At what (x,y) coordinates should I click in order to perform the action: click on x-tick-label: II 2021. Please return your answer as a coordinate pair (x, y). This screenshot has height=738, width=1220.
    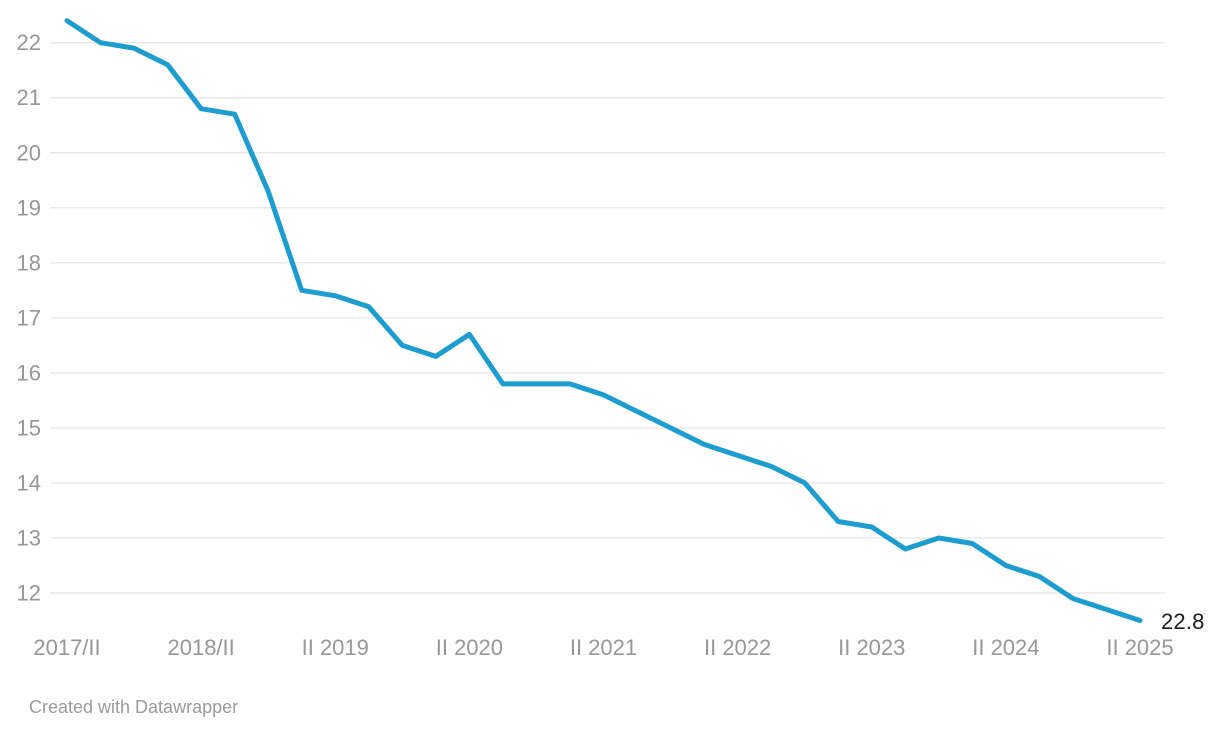
    Looking at the image, I should click on (603, 647).